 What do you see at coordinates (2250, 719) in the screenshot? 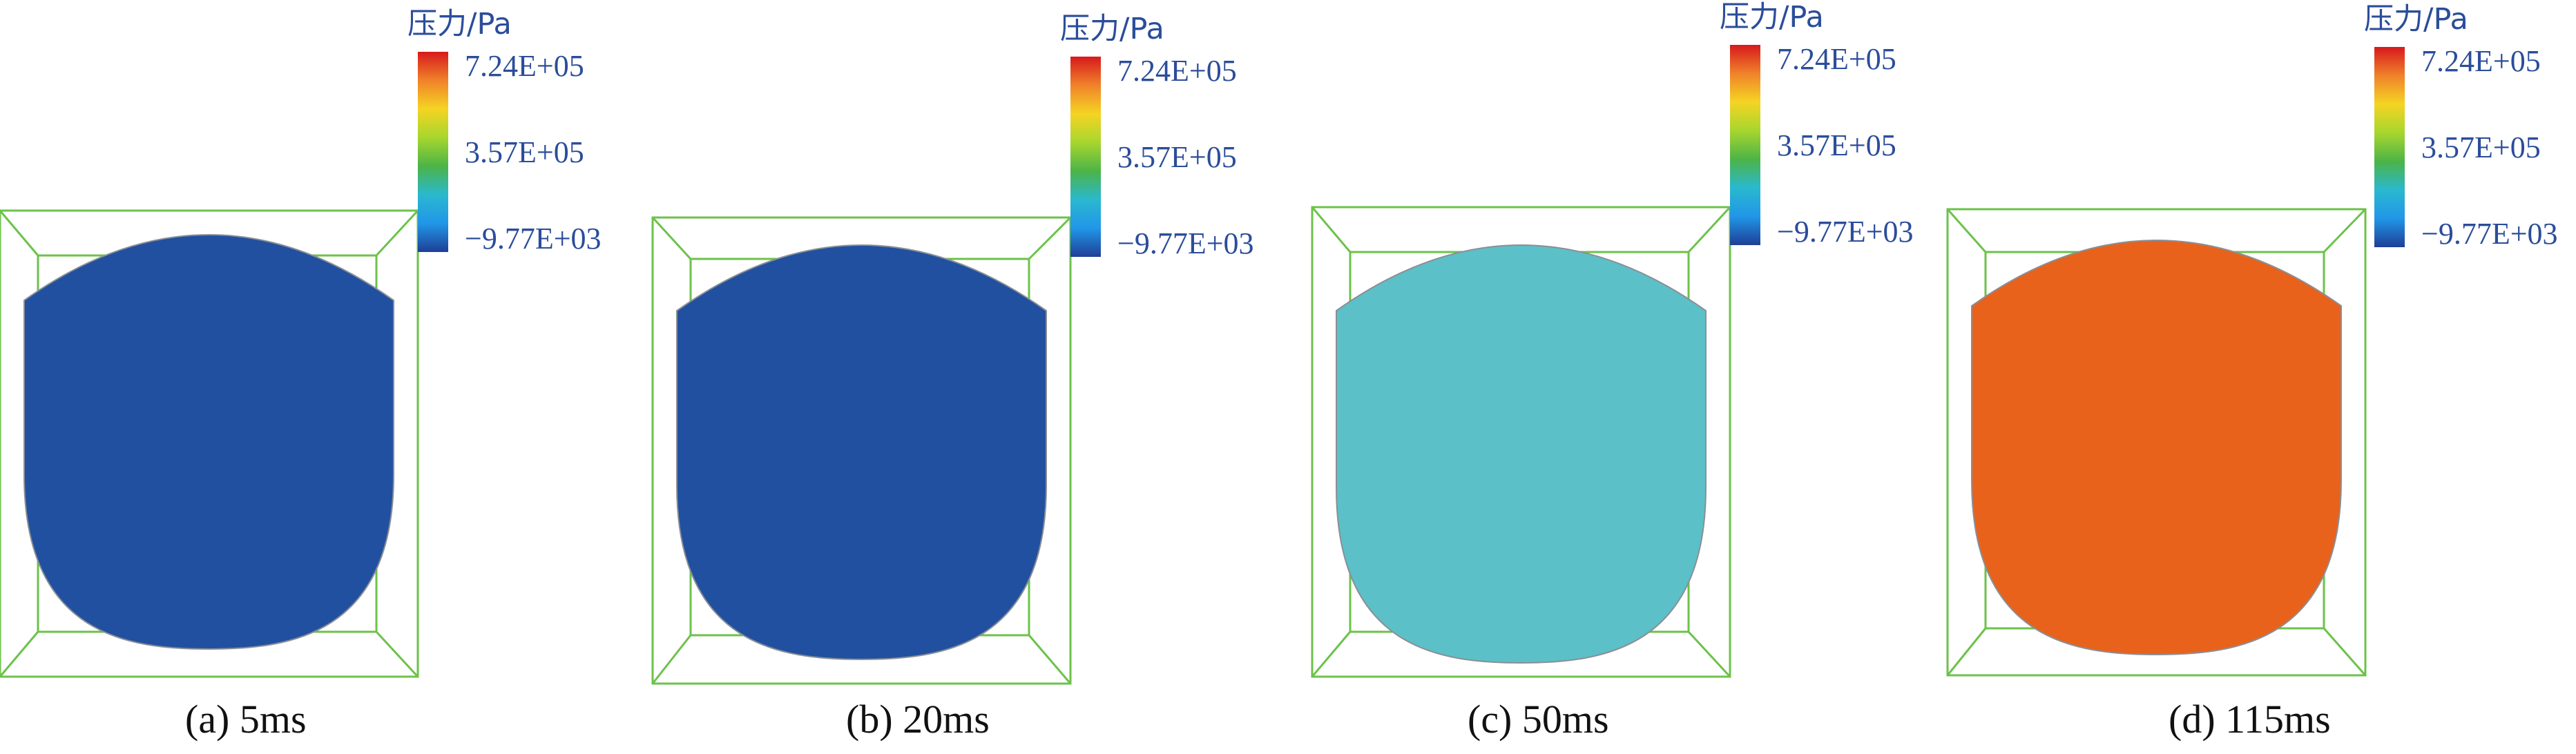
I see `panel-caption: (d) 115ms` at bounding box center [2250, 719].